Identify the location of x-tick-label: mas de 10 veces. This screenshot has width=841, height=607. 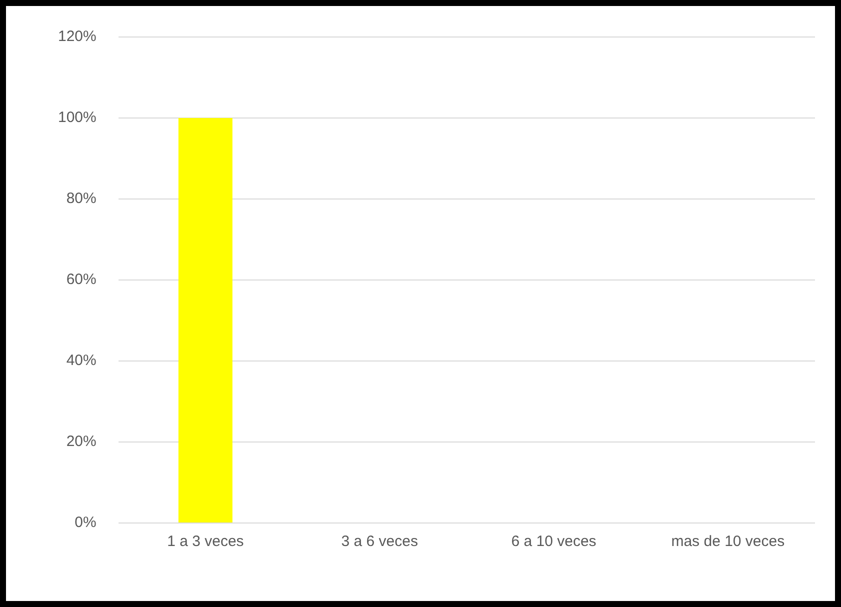
(728, 541).